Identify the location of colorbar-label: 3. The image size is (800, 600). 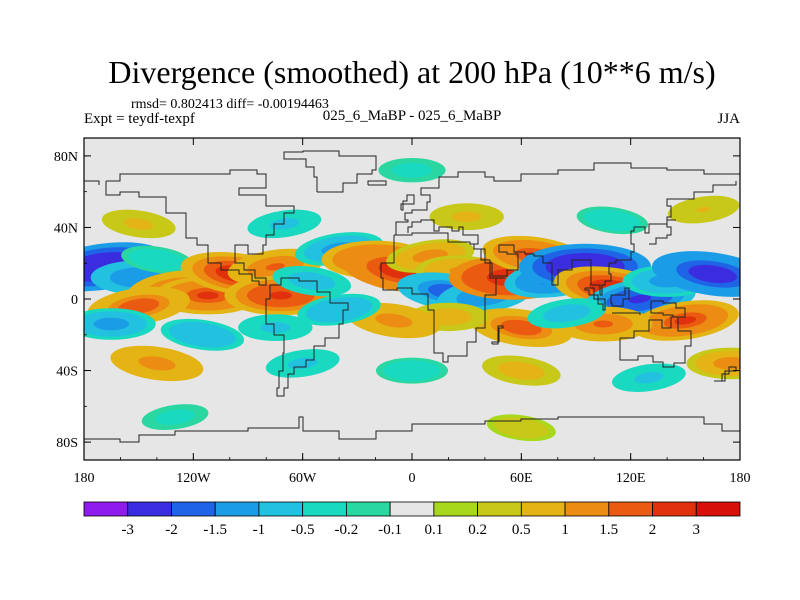
(697, 530).